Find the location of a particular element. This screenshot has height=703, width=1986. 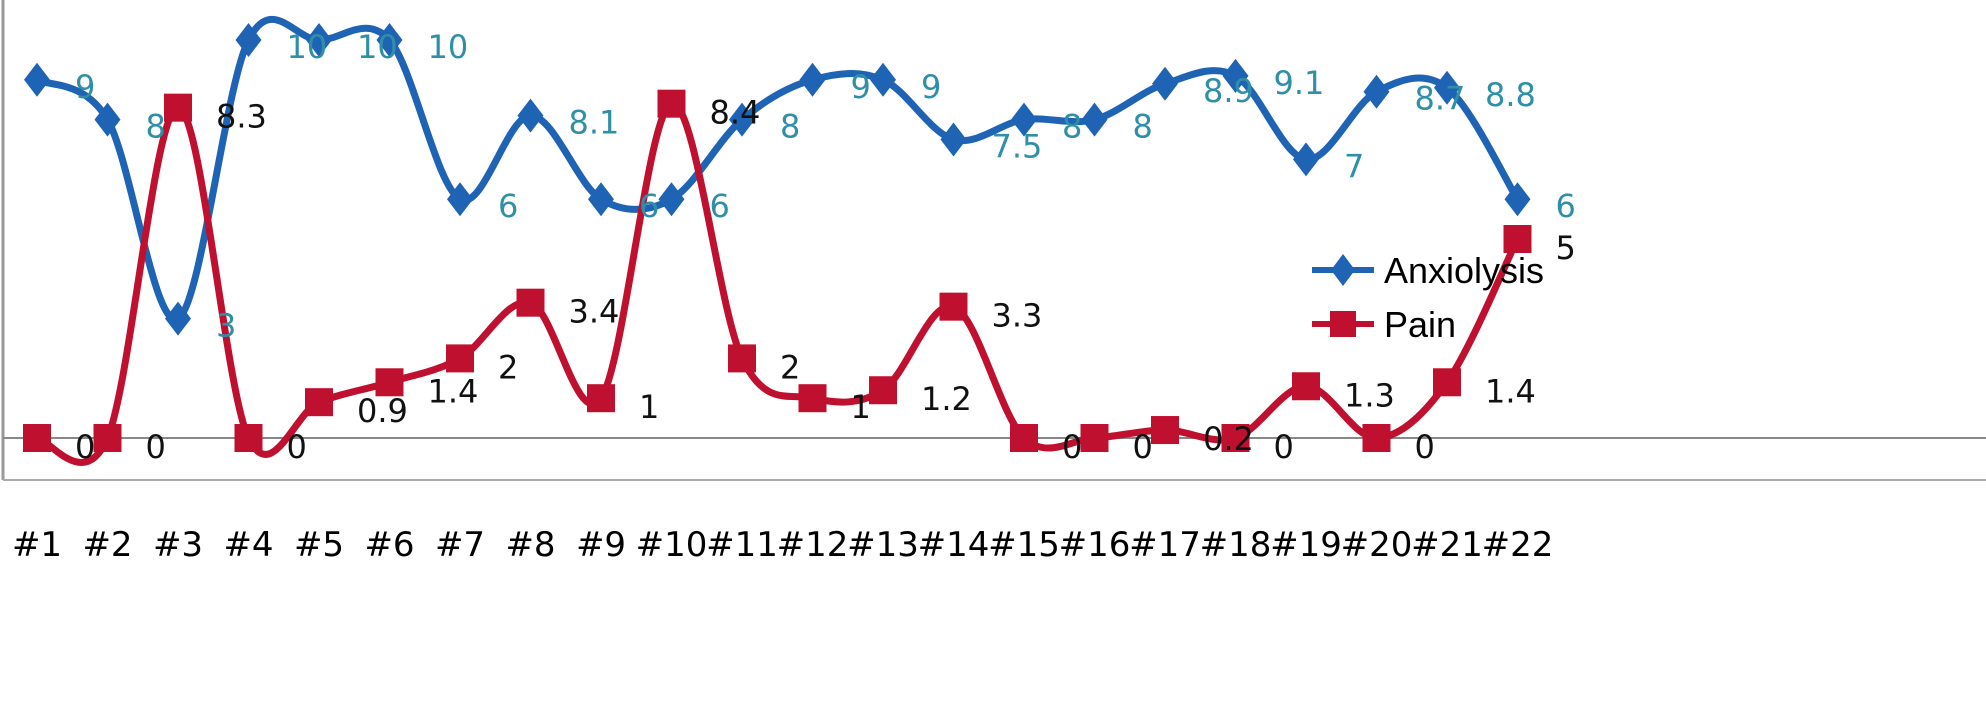

anxiolysis-legend-marker is located at coordinates (1343, 270).